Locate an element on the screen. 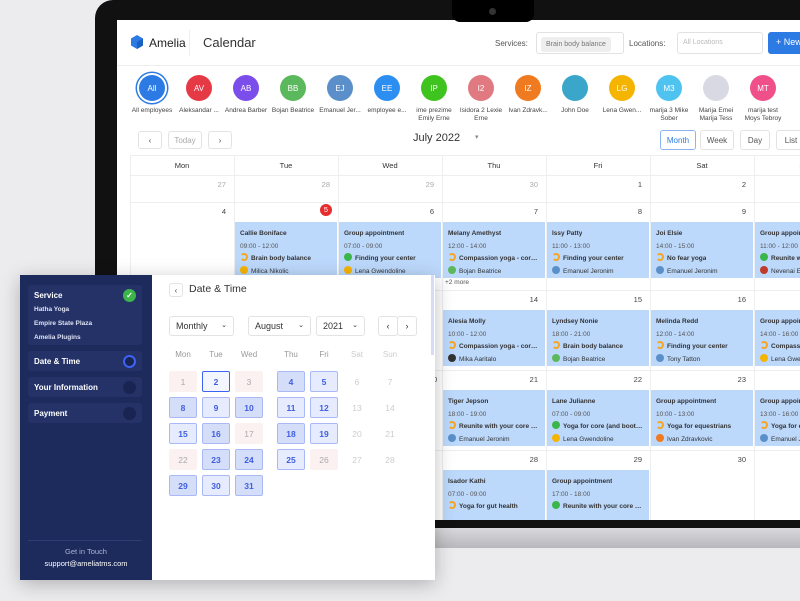 The height and width of the screenshot is (601, 800). year-select: 2021 ⌄ is located at coordinates (340, 326).